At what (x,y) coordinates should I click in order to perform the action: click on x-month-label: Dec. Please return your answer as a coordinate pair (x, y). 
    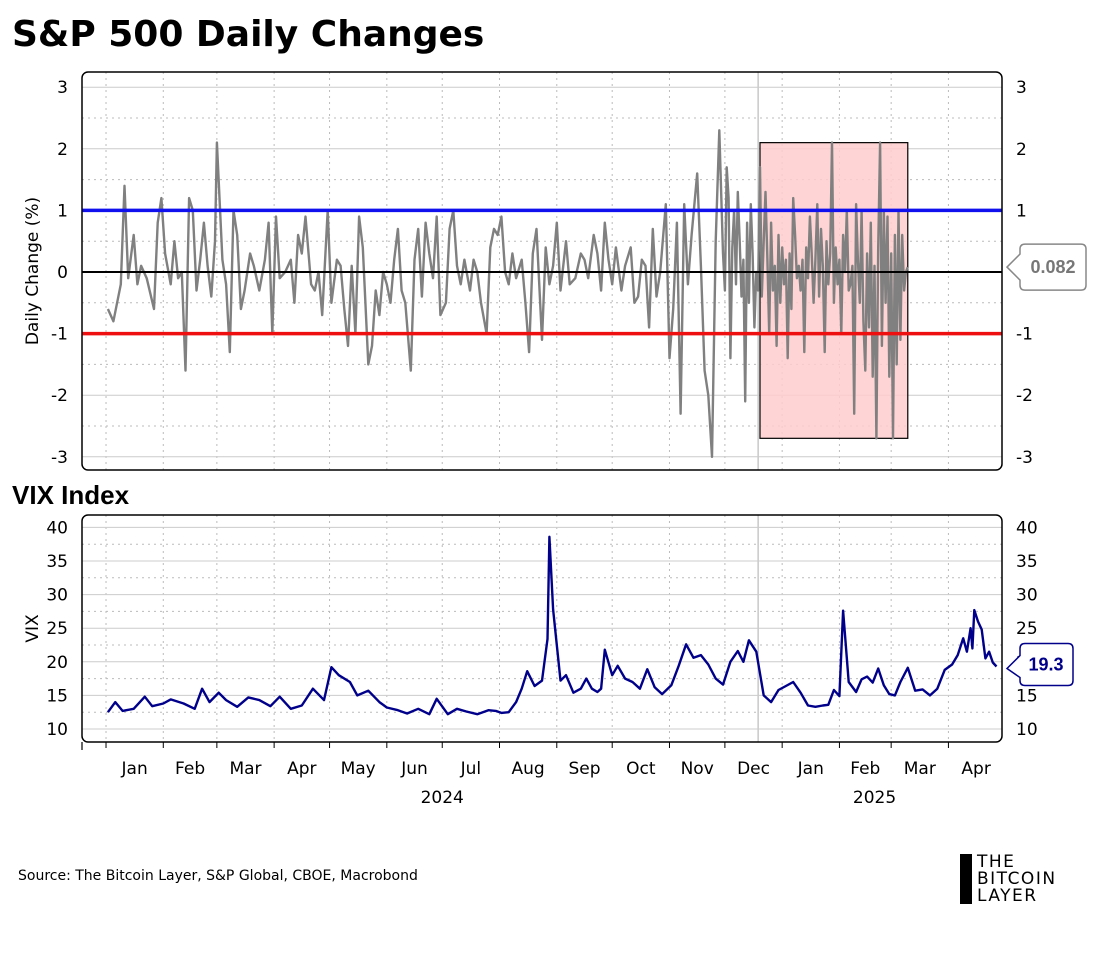
    Looking at the image, I should click on (753, 769).